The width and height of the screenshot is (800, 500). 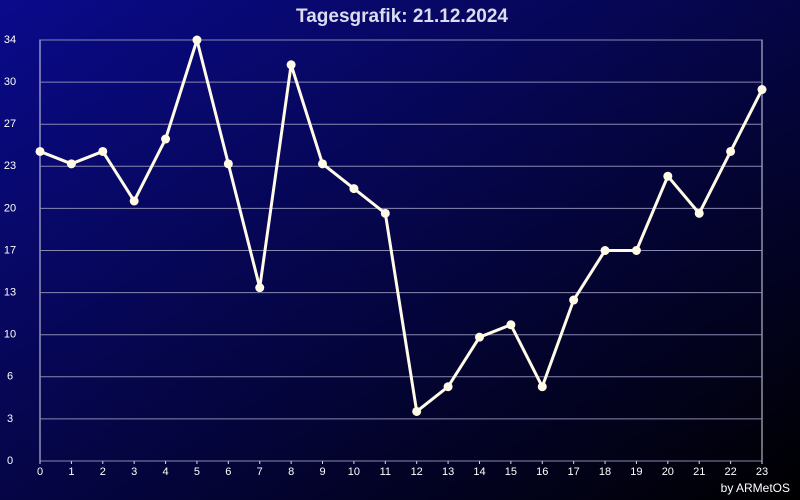 I want to click on y-tick-label: 6, so click(x=10, y=377).